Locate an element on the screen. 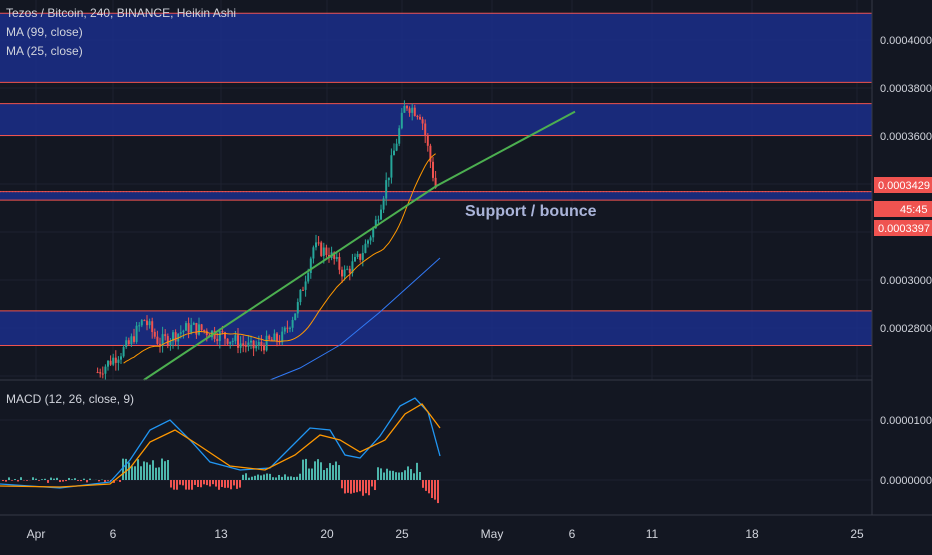 The width and height of the screenshot is (932, 555). price-badge-label: 0.0003397 is located at coordinates (904, 229).